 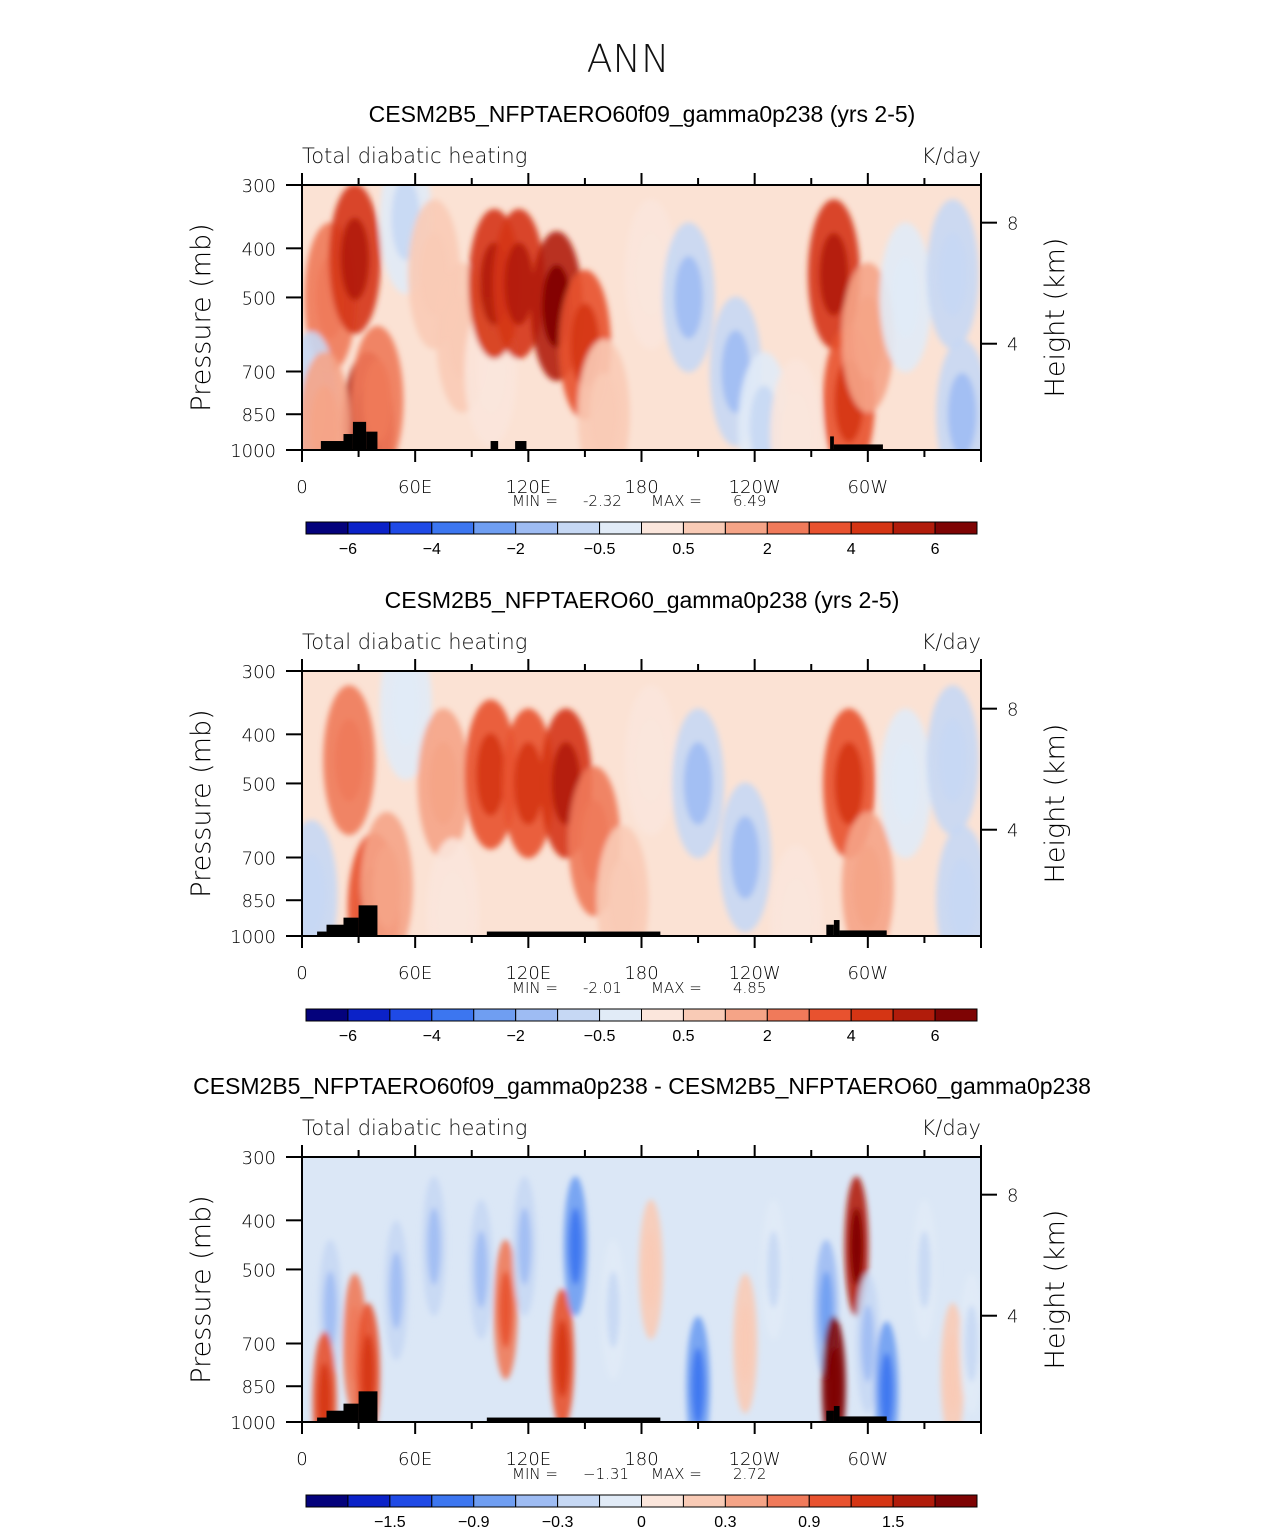 What do you see at coordinates (867, 1459) in the screenshot?
I see `xtick-label: 60W` at bounding box center [867, 1459].